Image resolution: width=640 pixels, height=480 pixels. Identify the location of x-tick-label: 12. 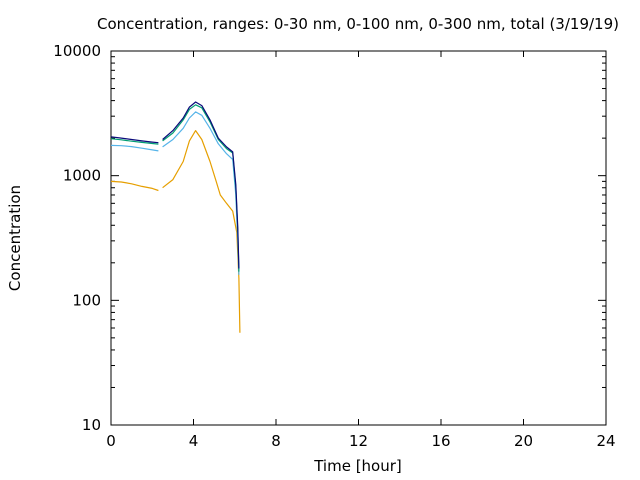
(358, 441).